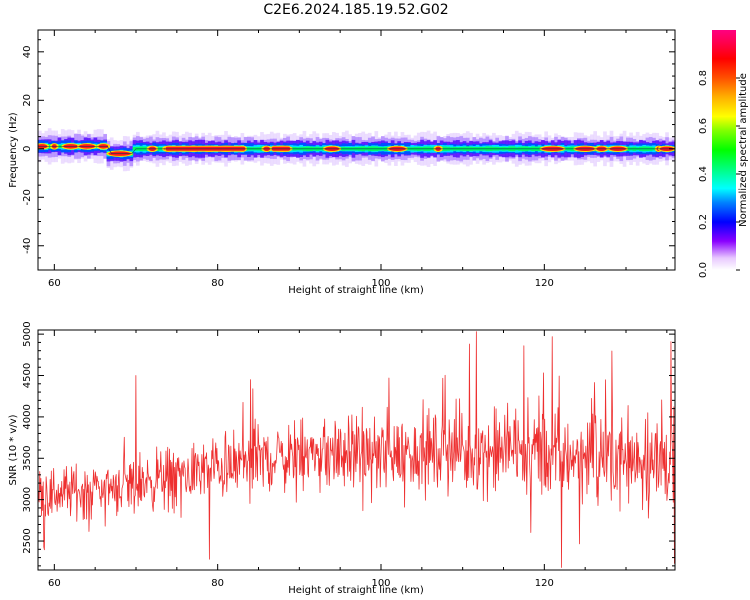 This screenshot has height=600, width=750. I want to click on colorbar-gradient, so click(724, 150).